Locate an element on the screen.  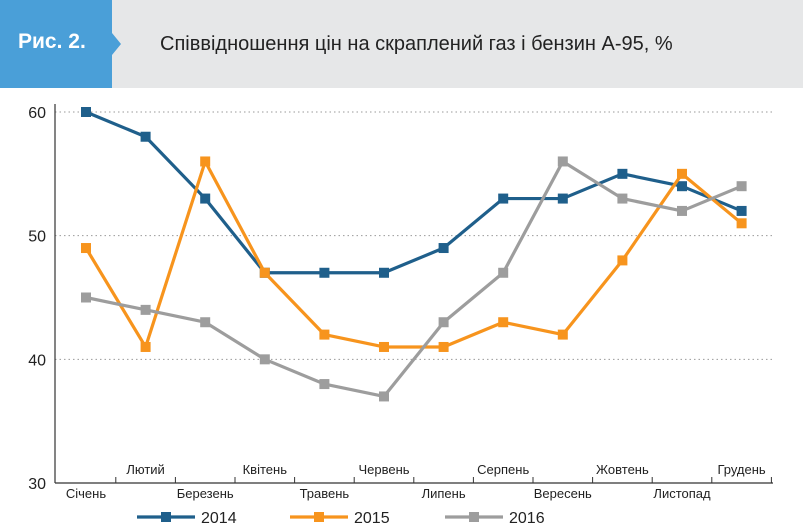
x-tick-label: Серпень is located at coordinates (503, 469).